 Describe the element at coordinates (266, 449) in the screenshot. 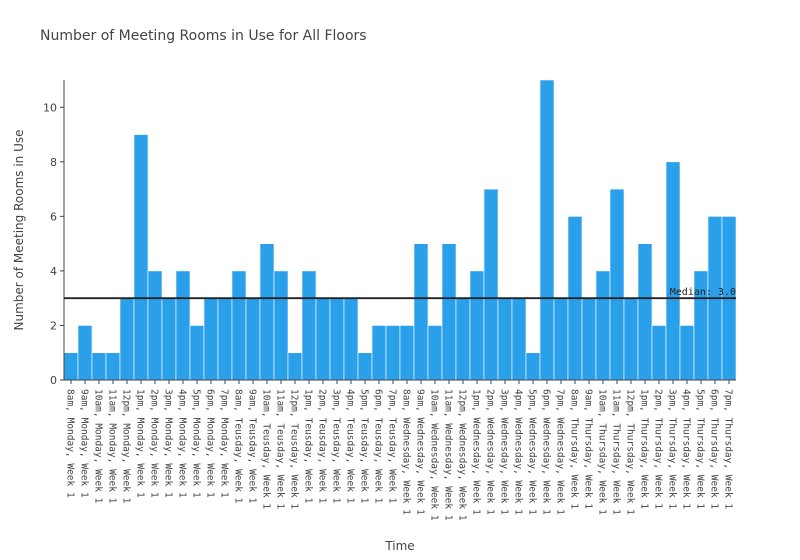

I see `x-tick-label: 10am, Teusday, Week 1` at that location.